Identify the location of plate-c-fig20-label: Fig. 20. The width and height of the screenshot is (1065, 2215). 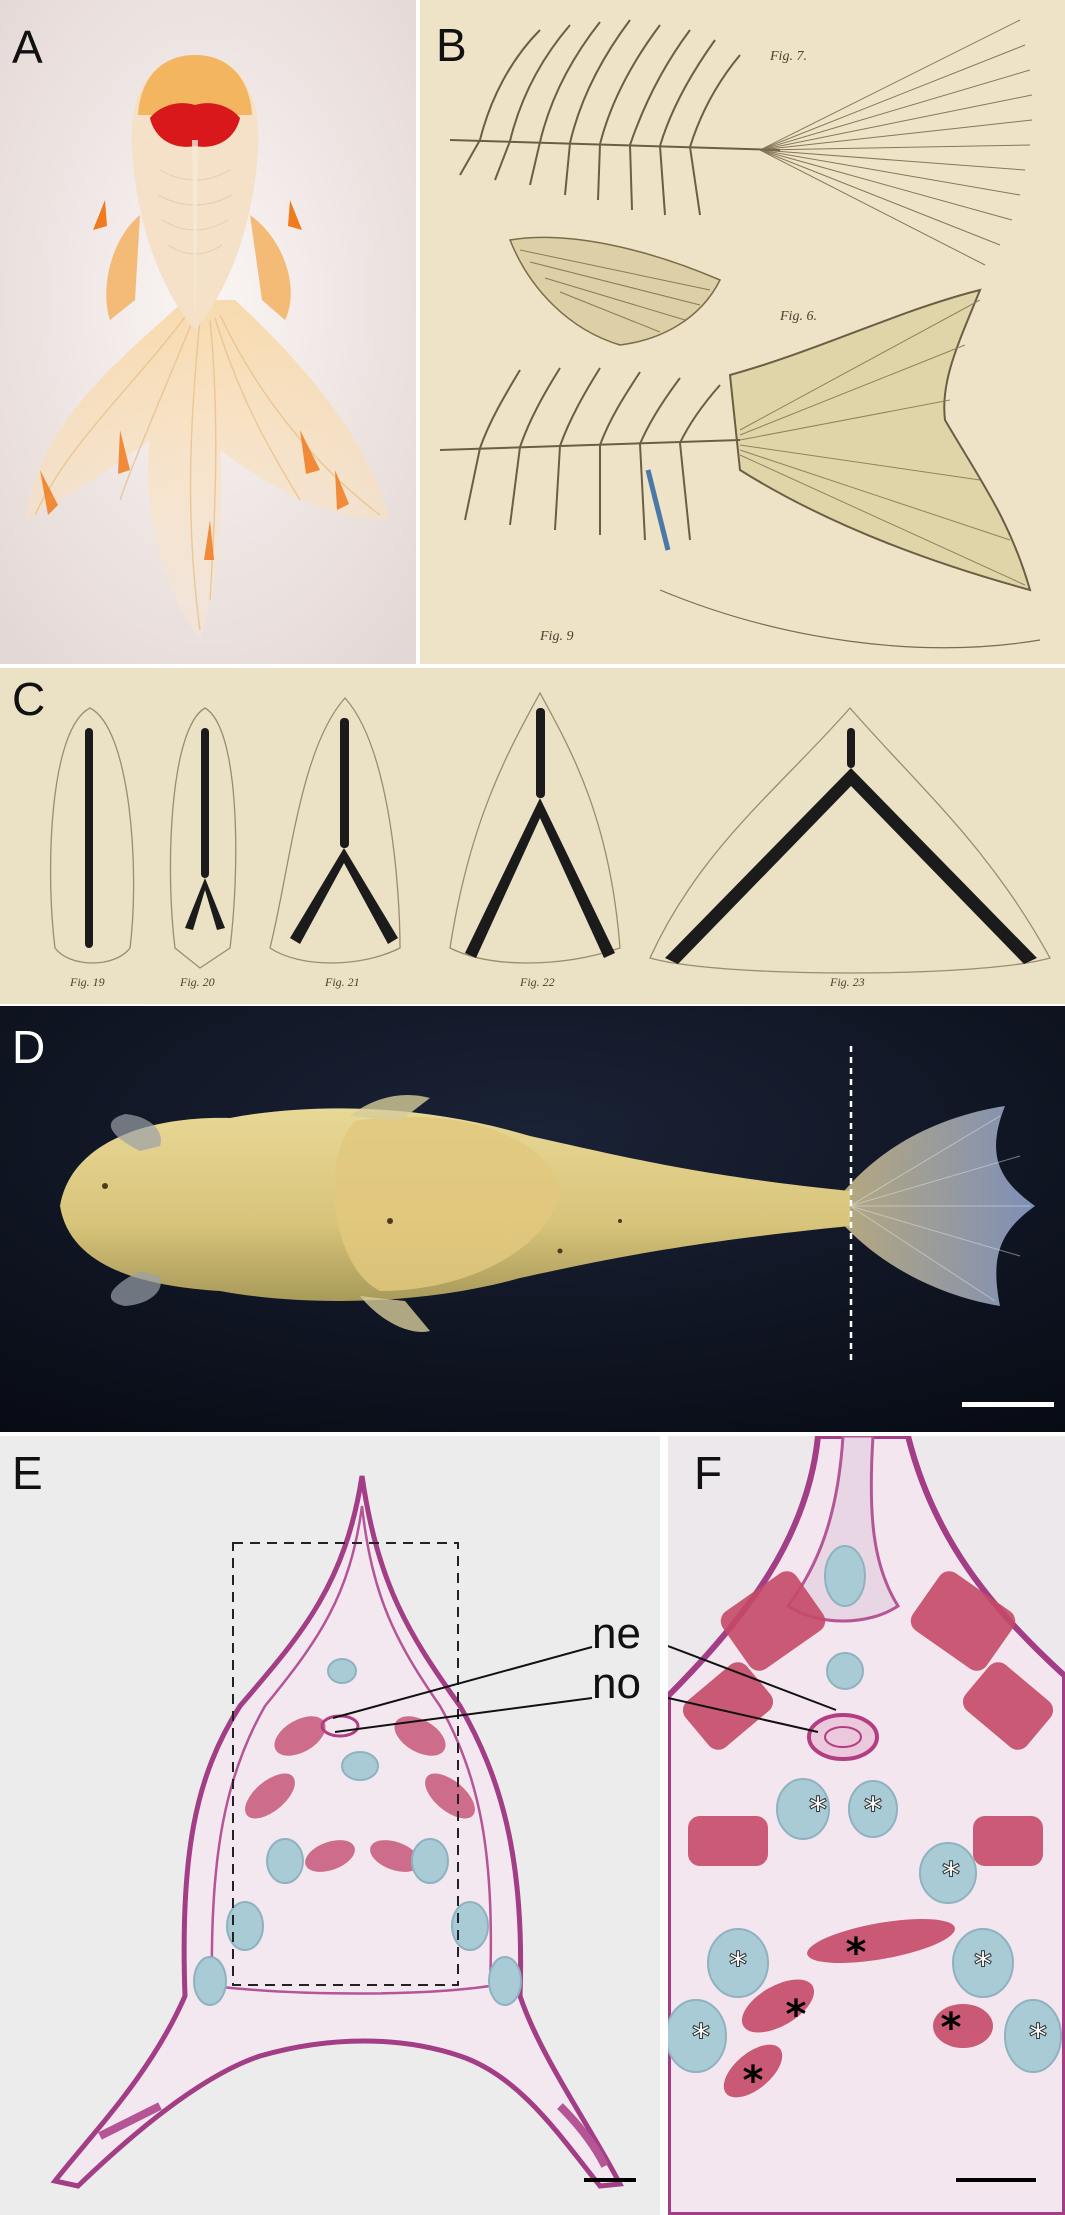
(197, 982).